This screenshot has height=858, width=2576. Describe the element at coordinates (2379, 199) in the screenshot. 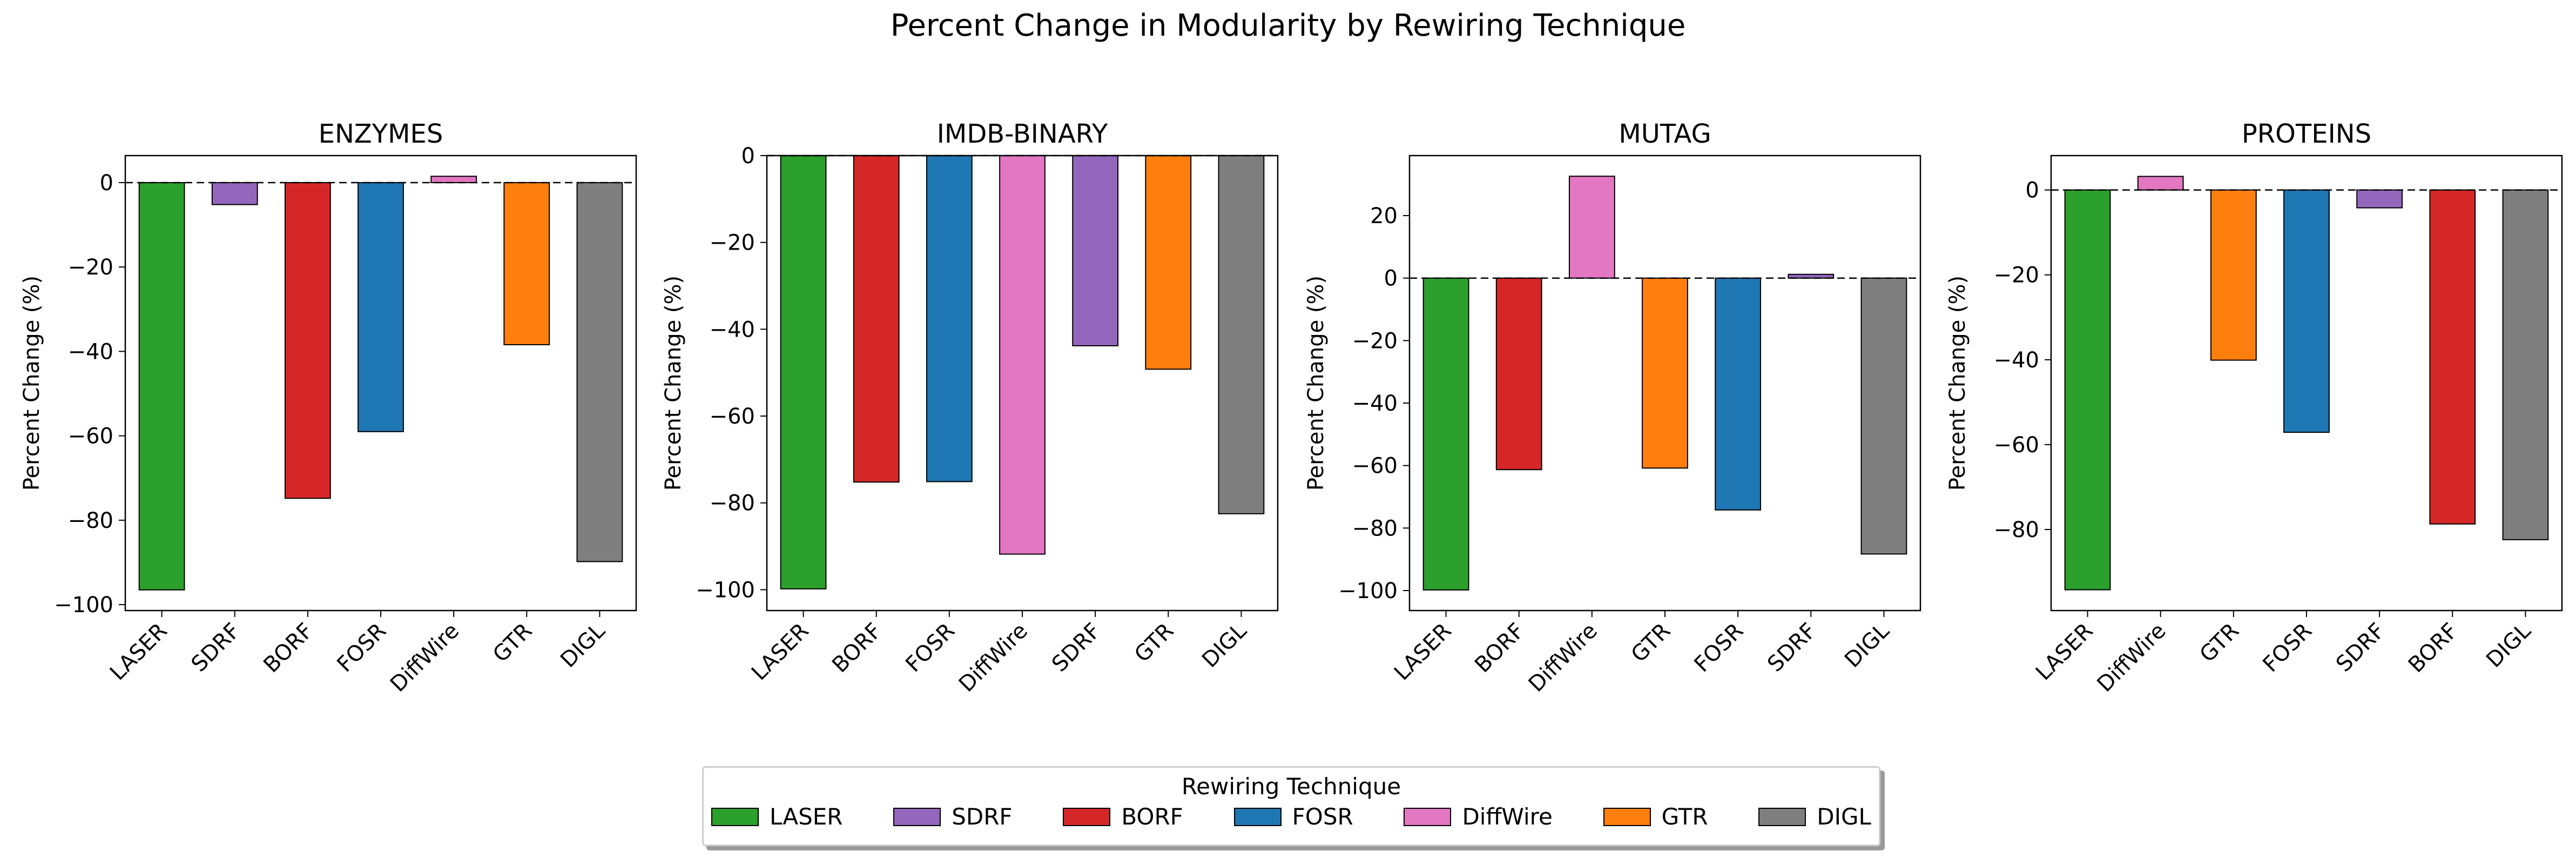

I see `bar-proteins-sdrf` at that location.